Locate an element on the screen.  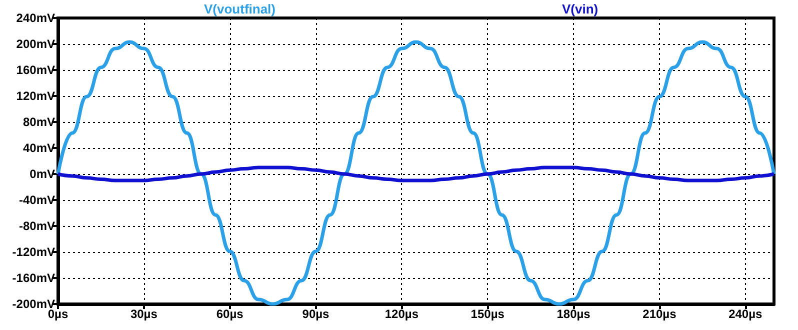
y-tick-label: 80mV is located at coordinates (38, 122).